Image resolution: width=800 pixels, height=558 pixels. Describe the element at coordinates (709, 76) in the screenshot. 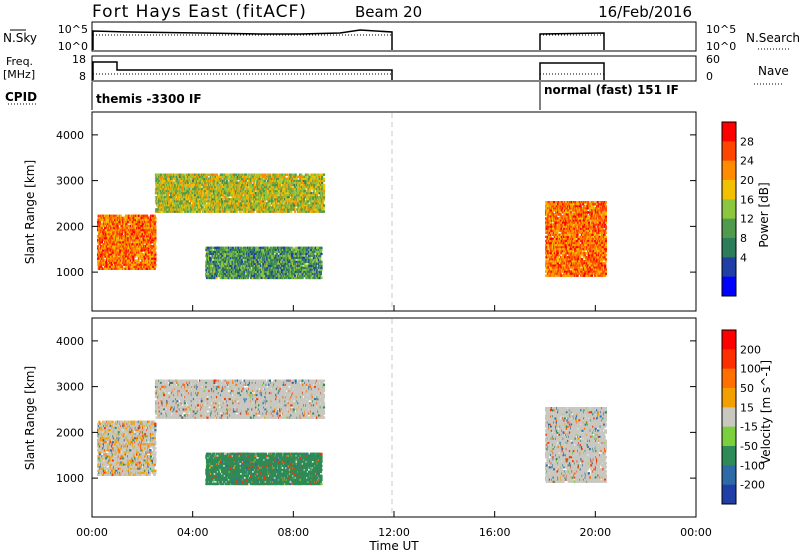

I see `nave-tick-bottom: 0` at that location.